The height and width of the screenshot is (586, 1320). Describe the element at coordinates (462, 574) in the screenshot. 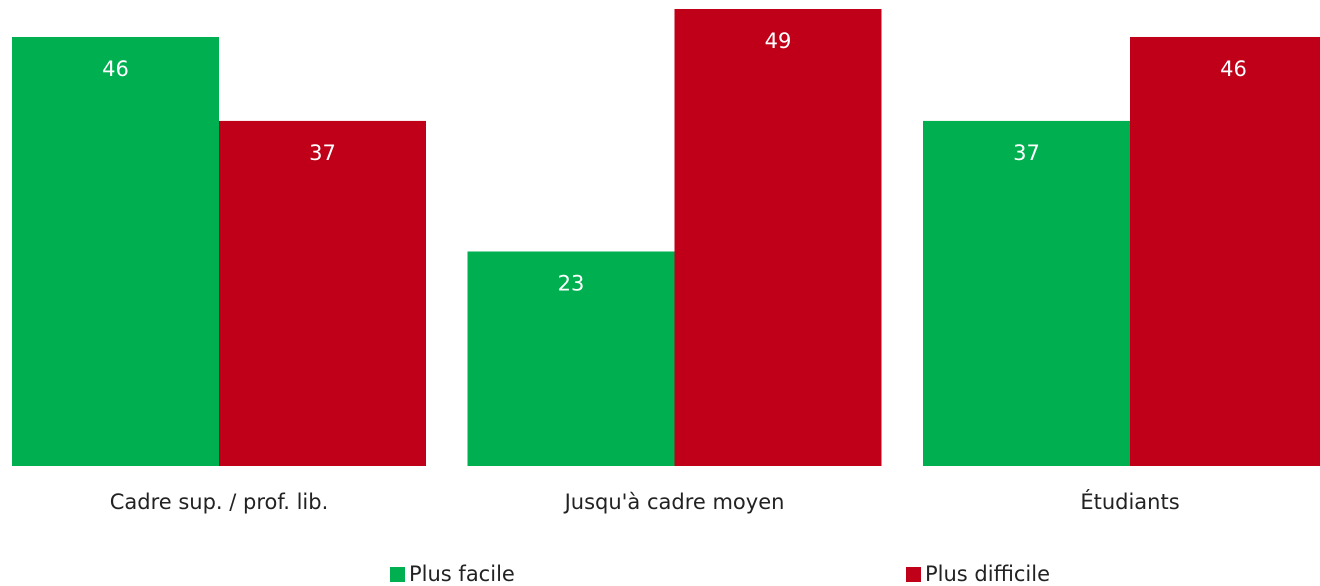

I see `legend-label: Plus facile` at that location.